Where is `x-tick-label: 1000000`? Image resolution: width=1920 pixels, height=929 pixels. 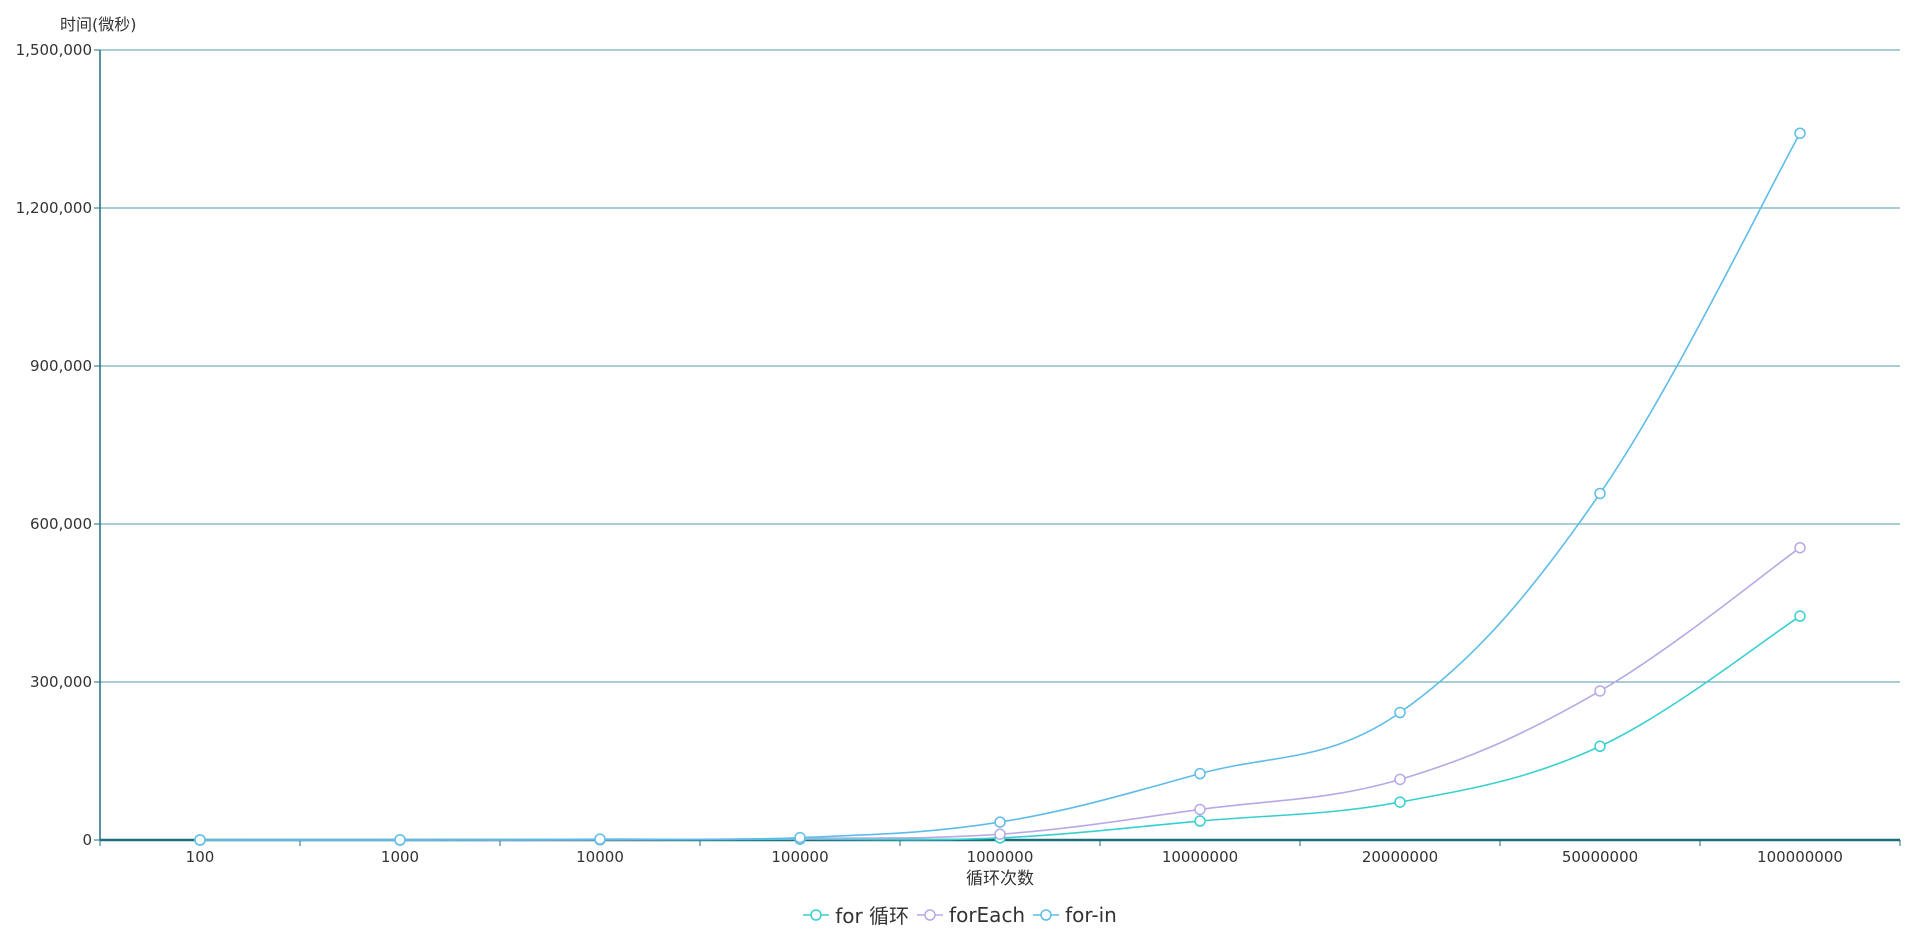 x-tick-label: 1000000 is located at coordinates (1000, 857).